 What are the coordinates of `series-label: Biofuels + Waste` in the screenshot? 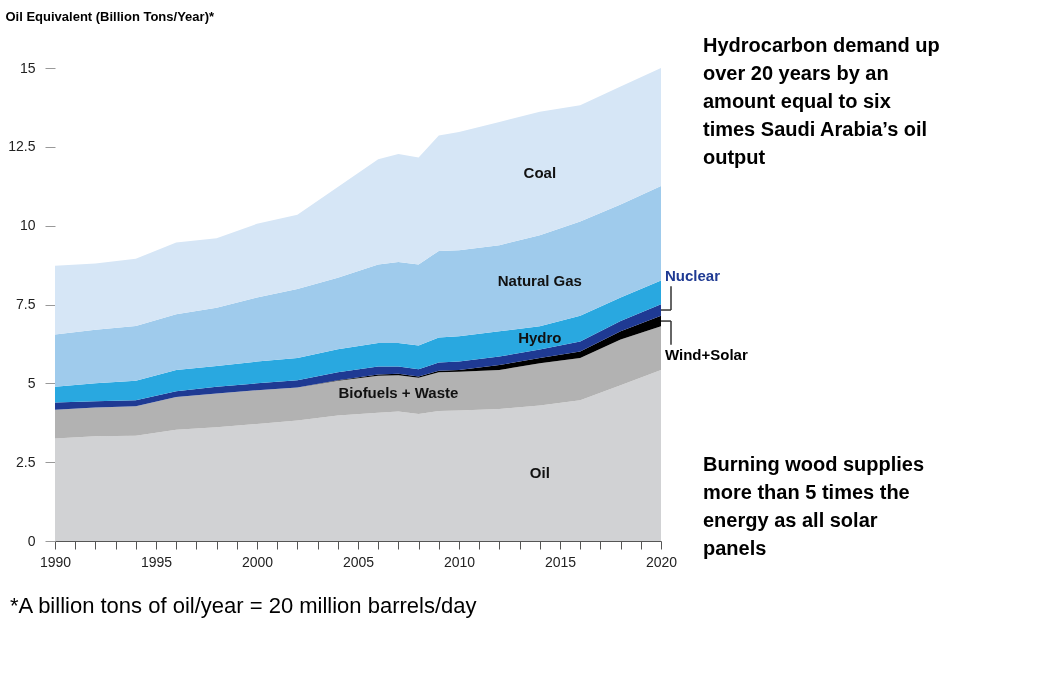 It's located at (398, 393).